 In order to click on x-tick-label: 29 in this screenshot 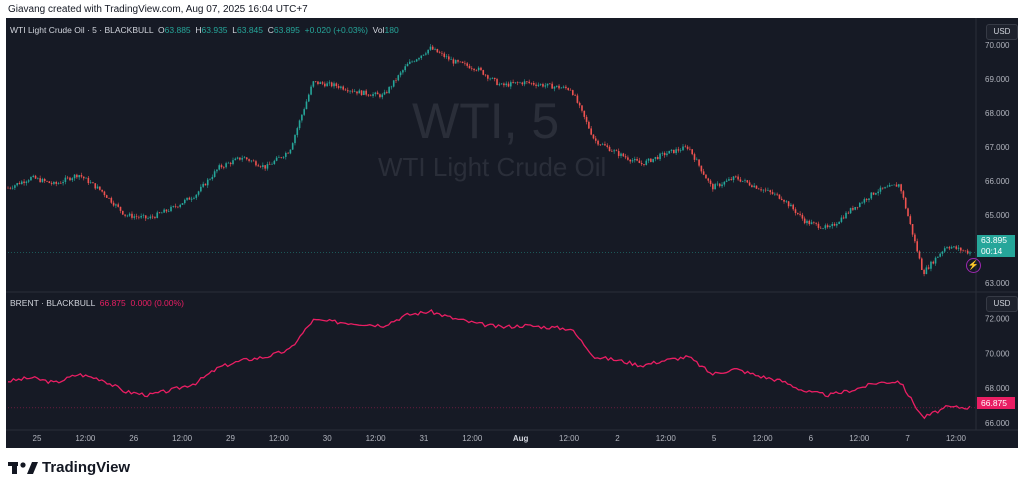, I will do `click(230, 438)`.